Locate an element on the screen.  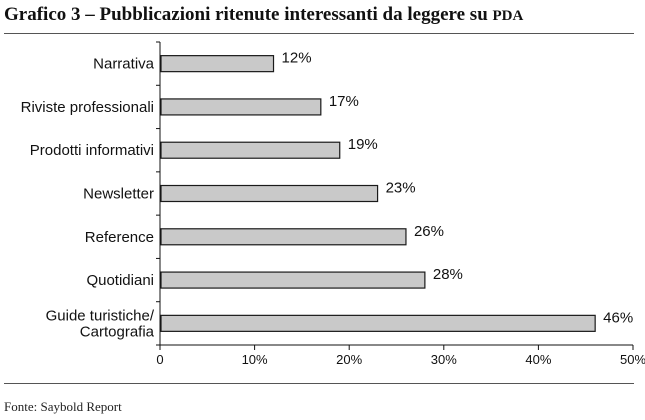
top-rule is located at coordinates (319, 33).